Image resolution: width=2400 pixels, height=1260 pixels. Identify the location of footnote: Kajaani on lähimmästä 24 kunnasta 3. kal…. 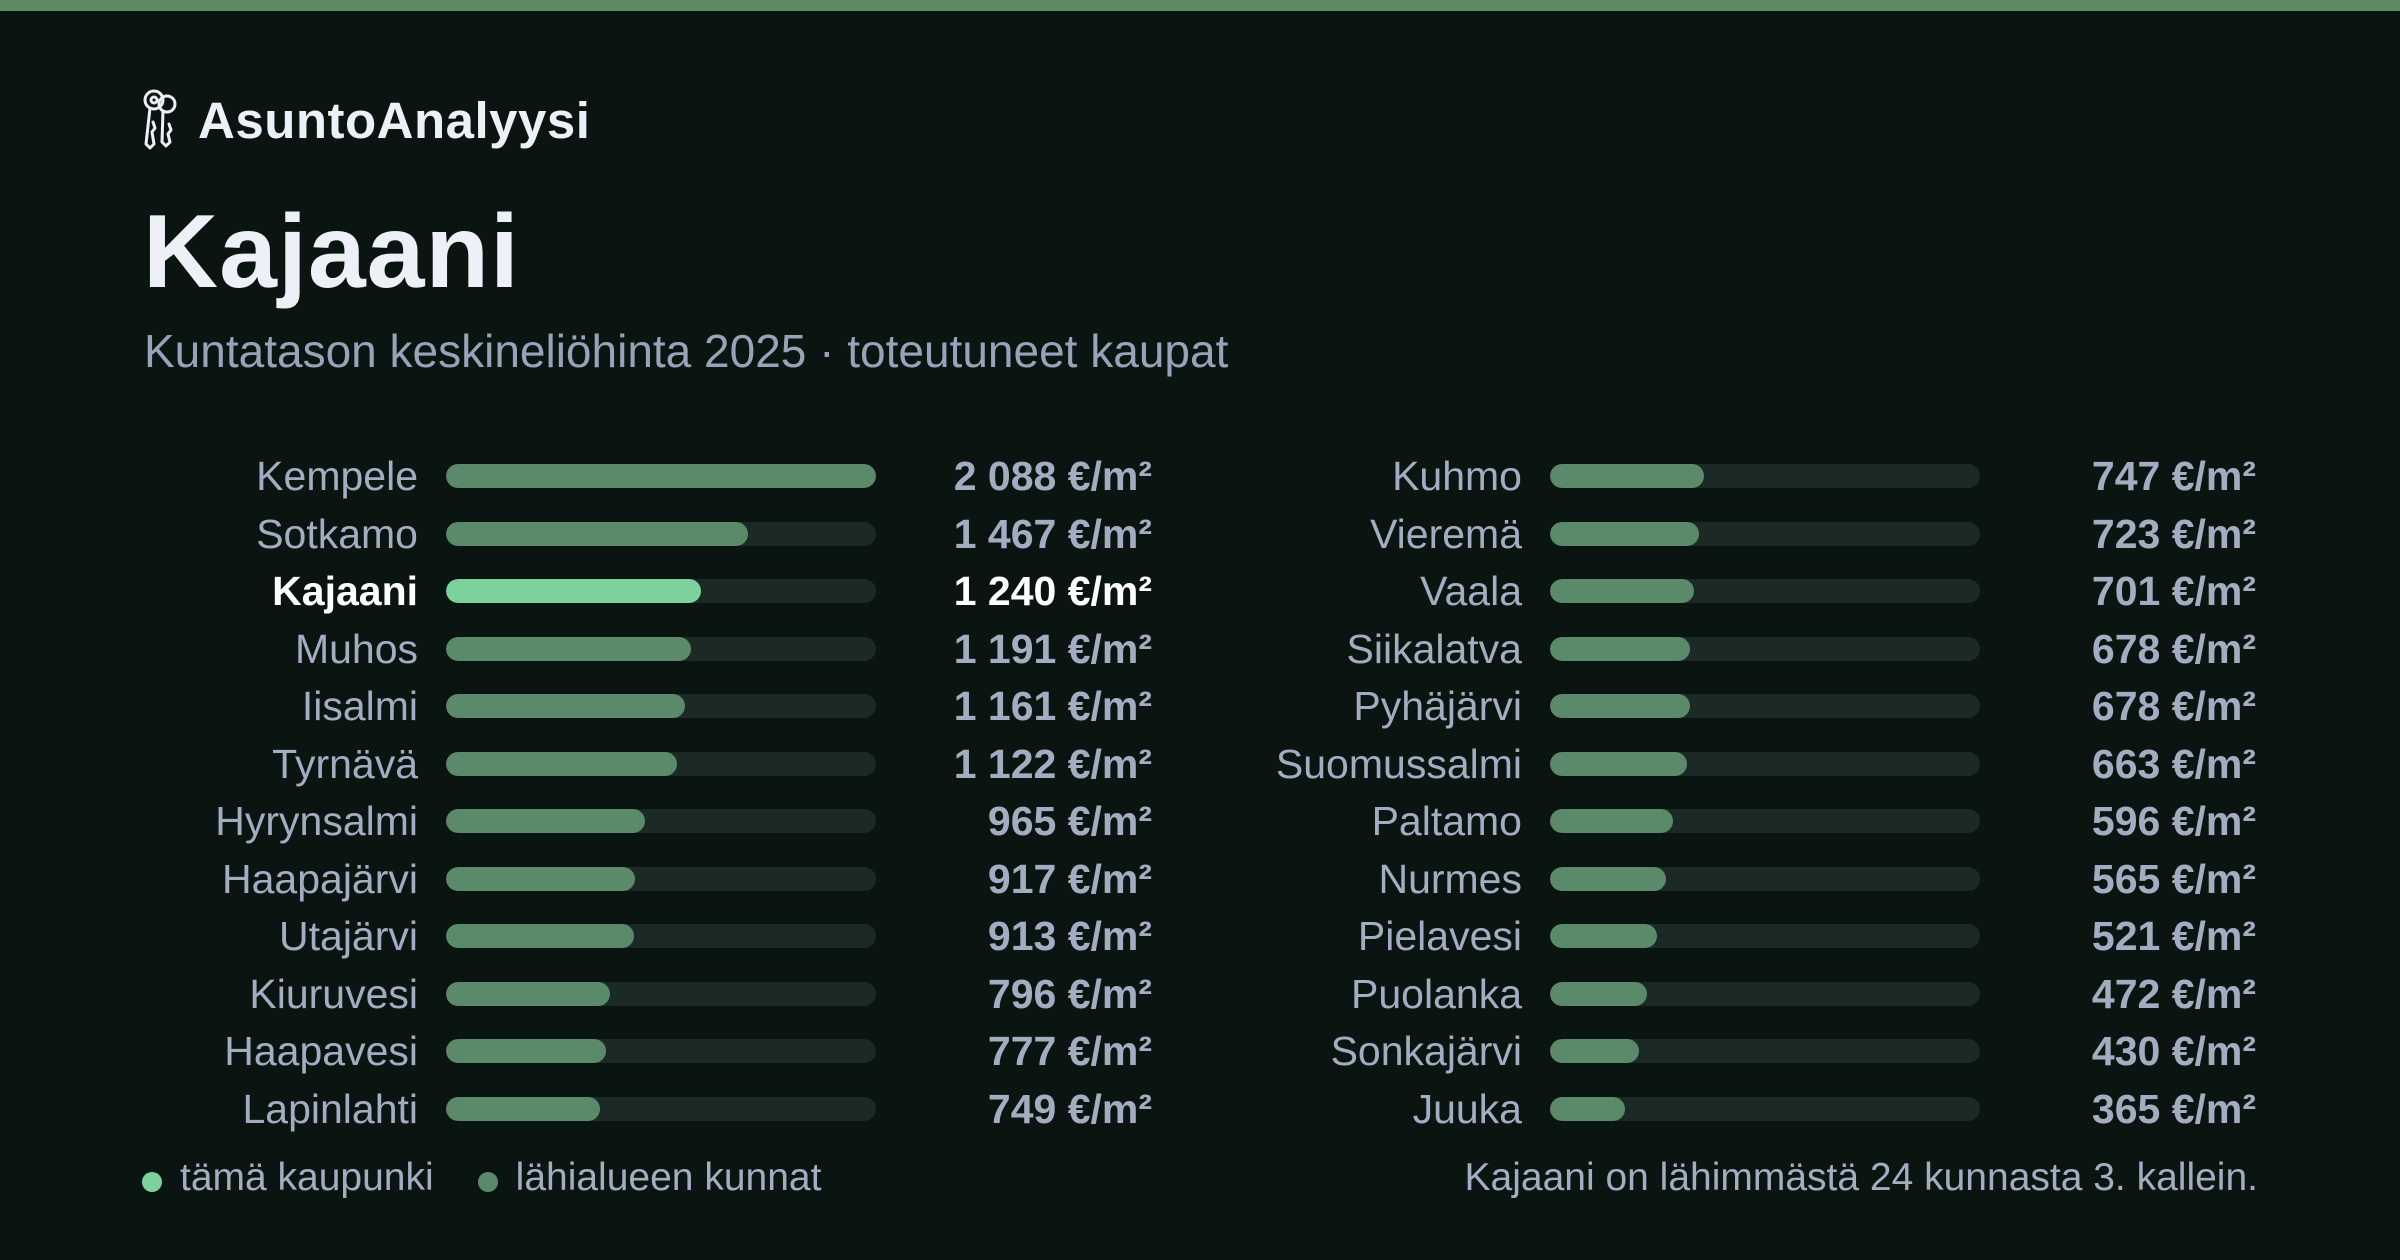
(1861, 1177).